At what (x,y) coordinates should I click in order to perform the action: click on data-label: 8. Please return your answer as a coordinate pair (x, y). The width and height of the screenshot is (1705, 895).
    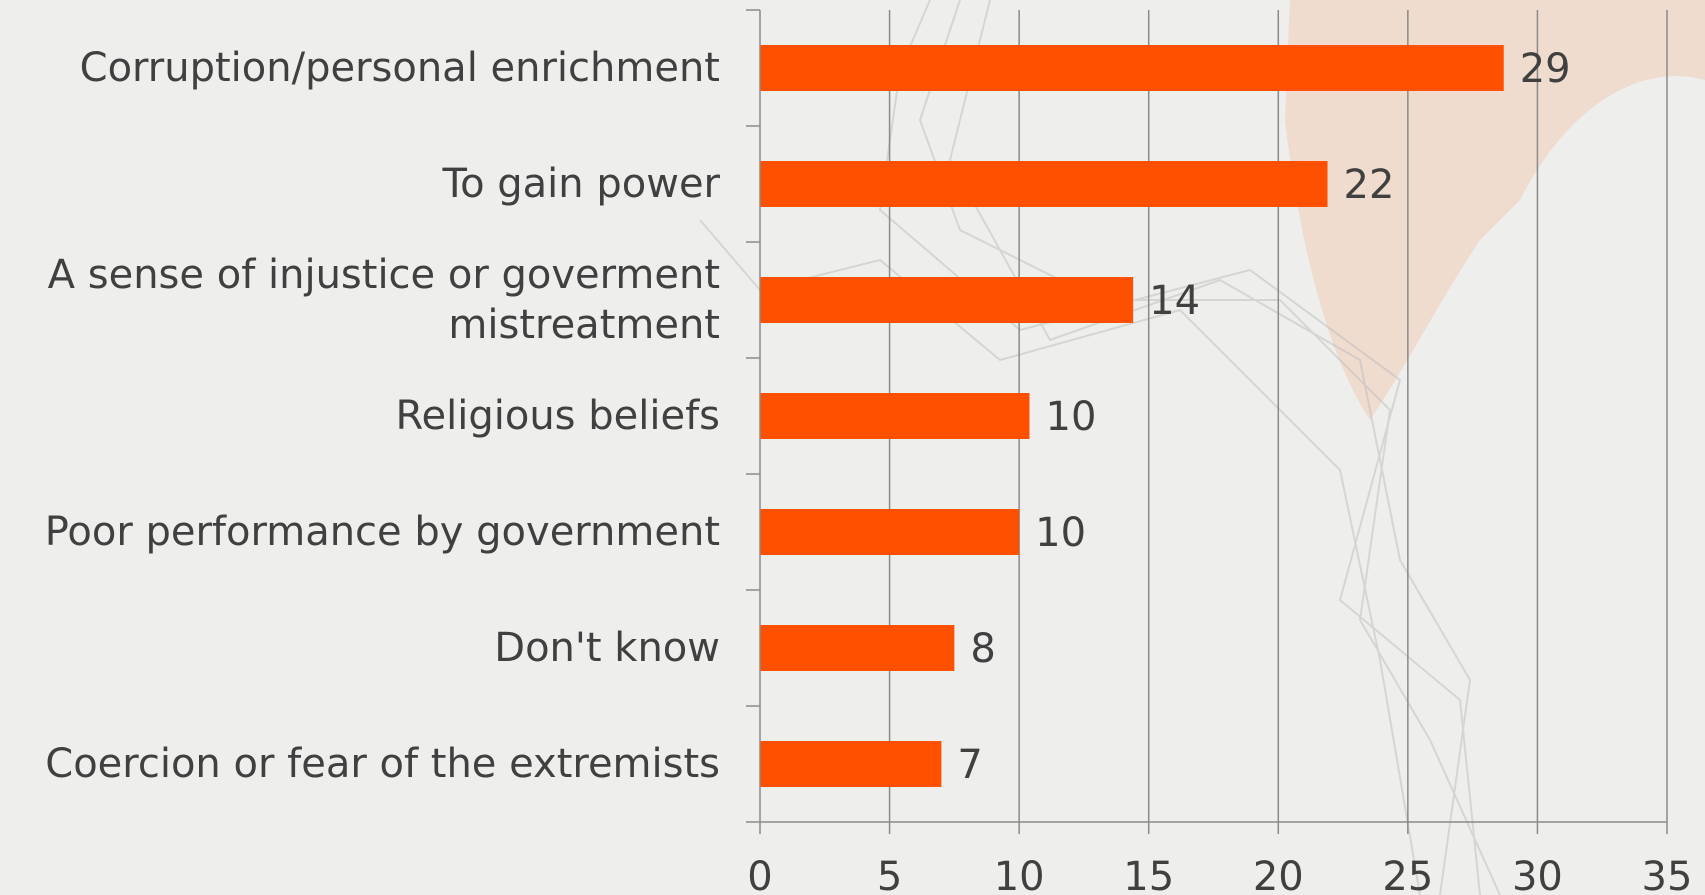
    Looking at the image, I should click on (982, 649).